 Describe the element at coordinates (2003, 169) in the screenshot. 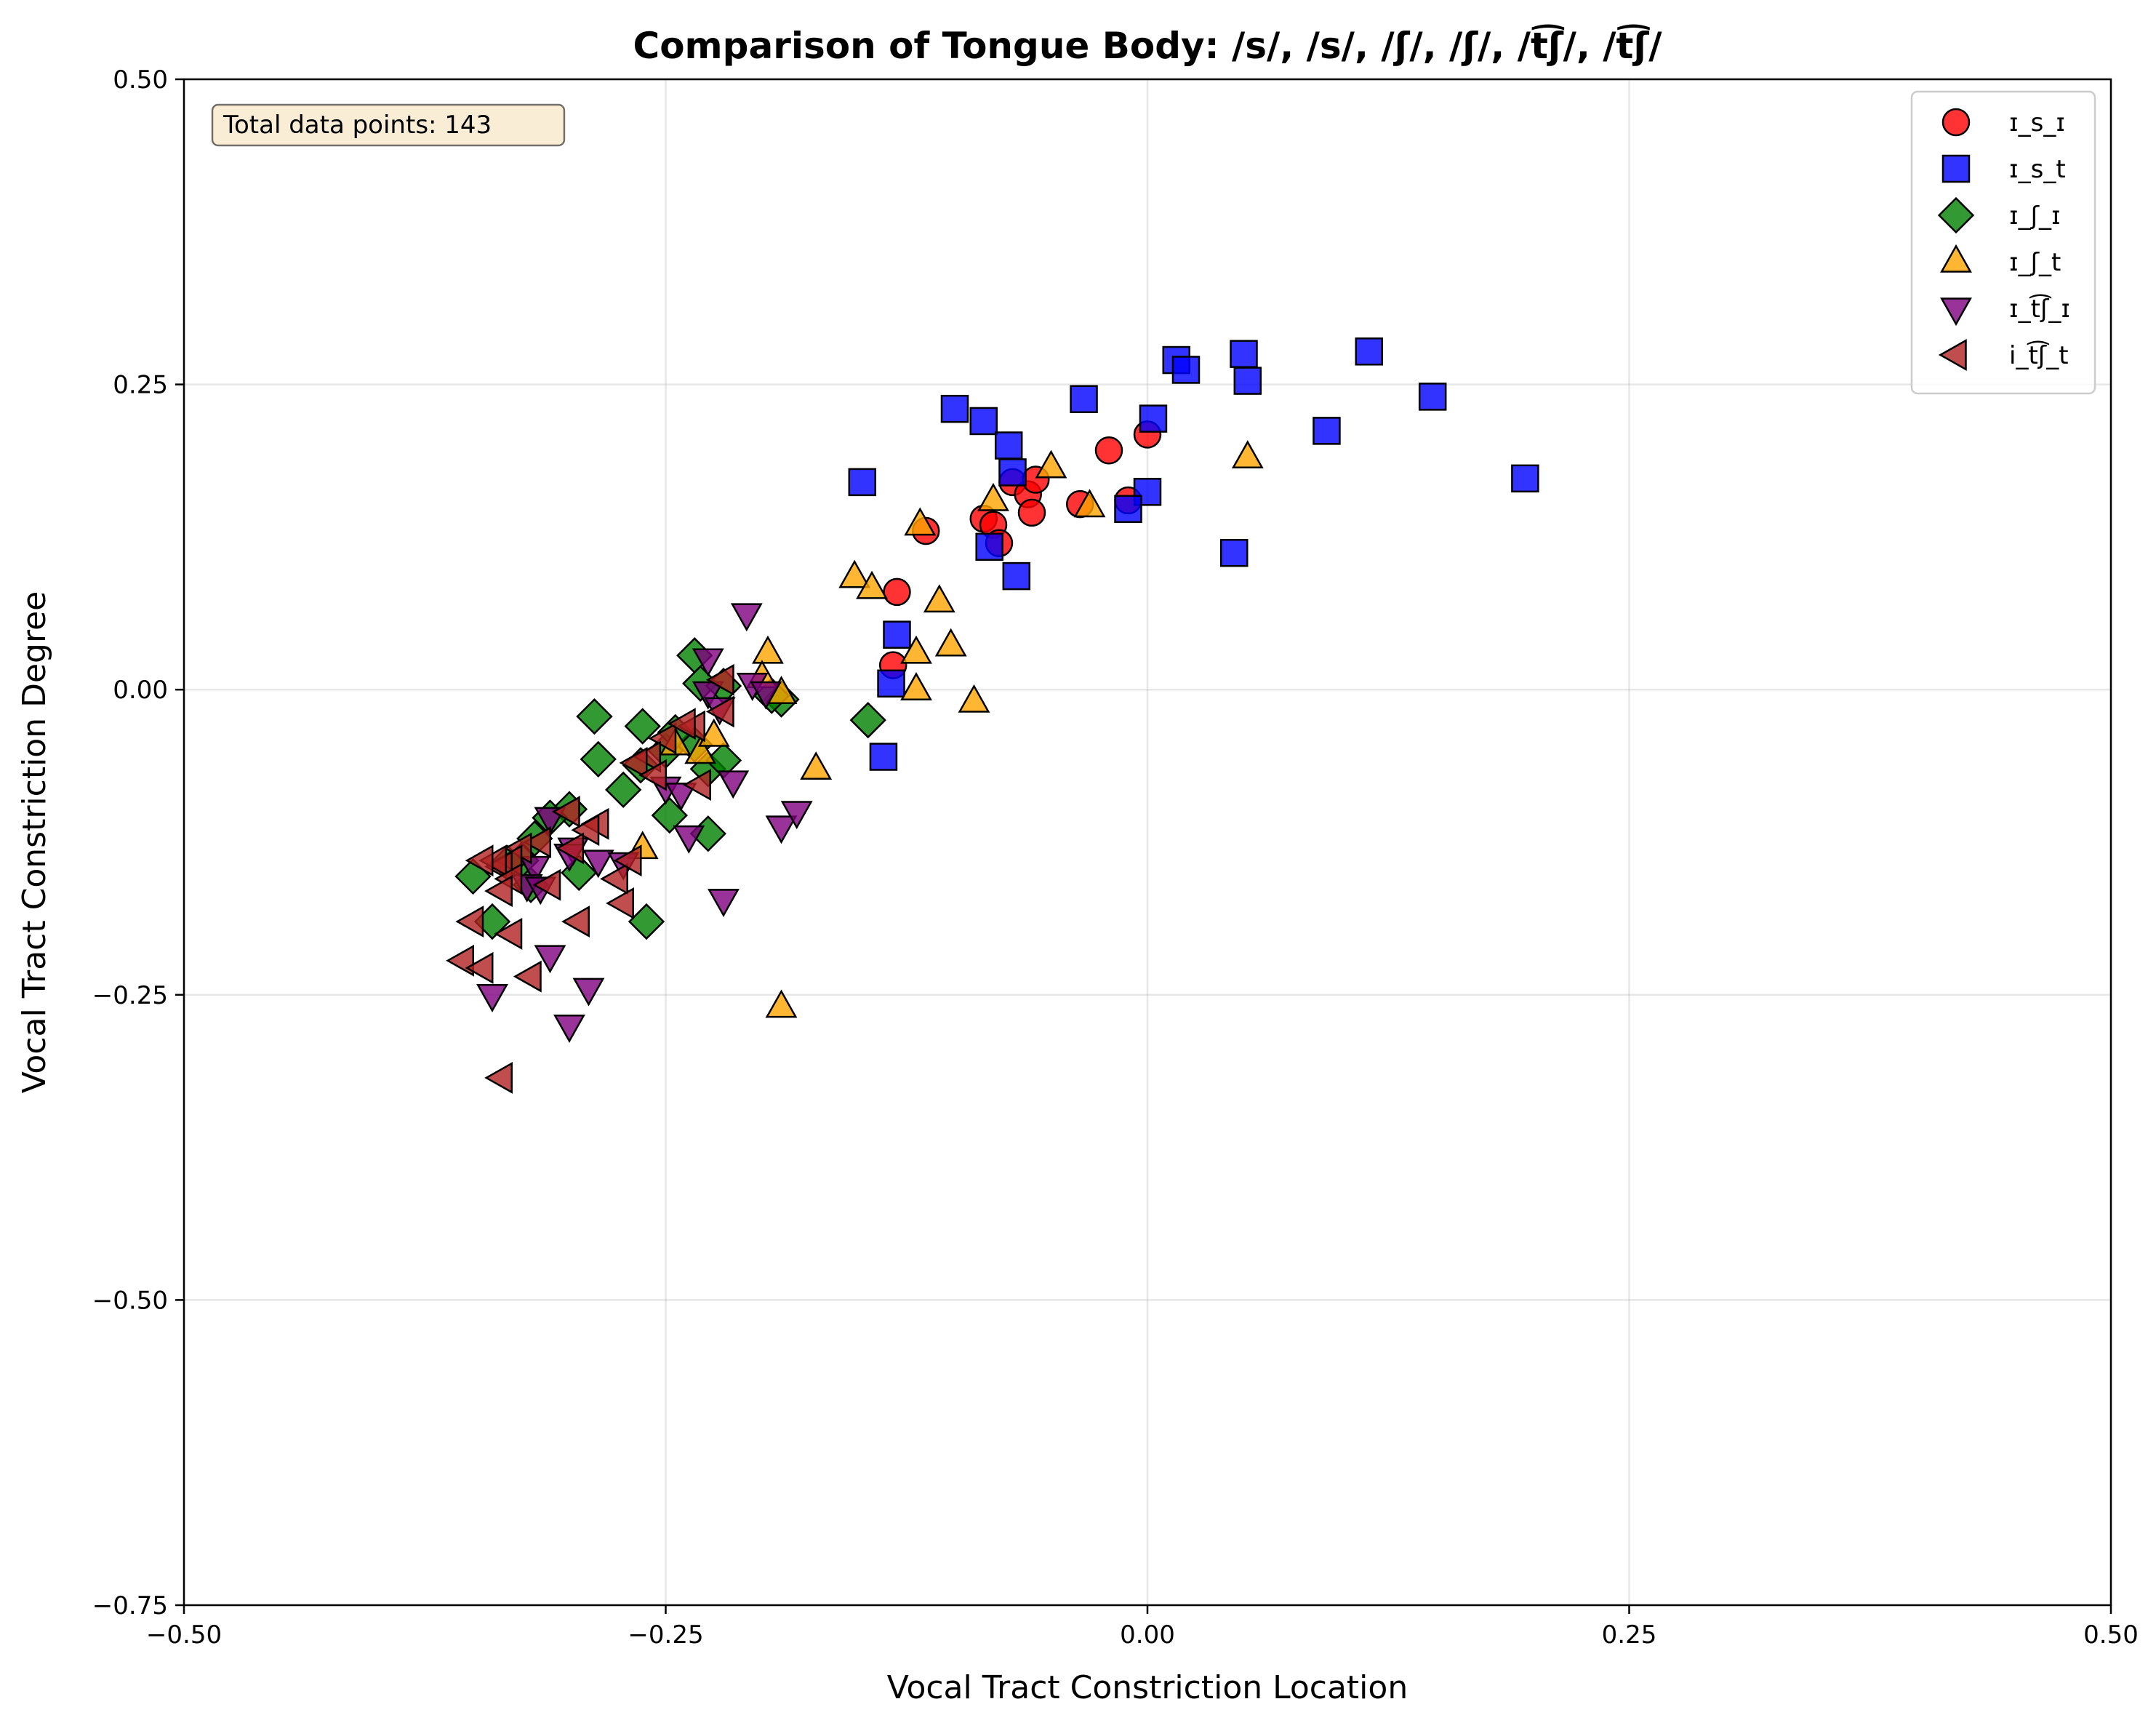

I see `legend-item: ɪ_s_t` at that location.